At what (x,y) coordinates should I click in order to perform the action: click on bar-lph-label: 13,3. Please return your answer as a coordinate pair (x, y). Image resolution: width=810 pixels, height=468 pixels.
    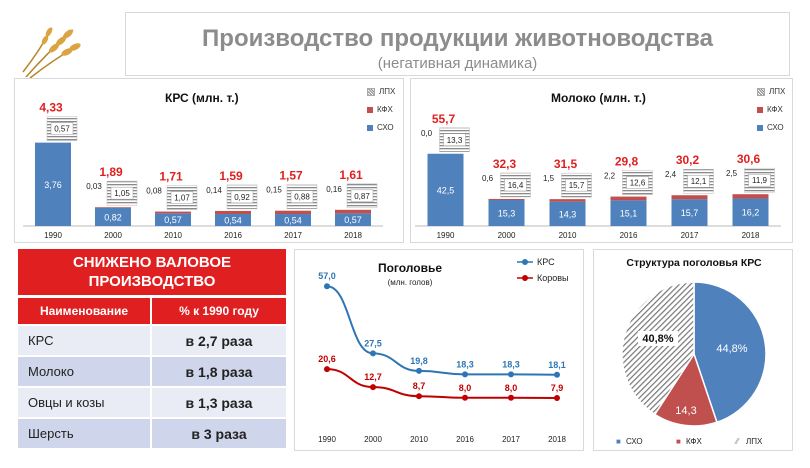
    Looking at the image, I should click on (455, 140).